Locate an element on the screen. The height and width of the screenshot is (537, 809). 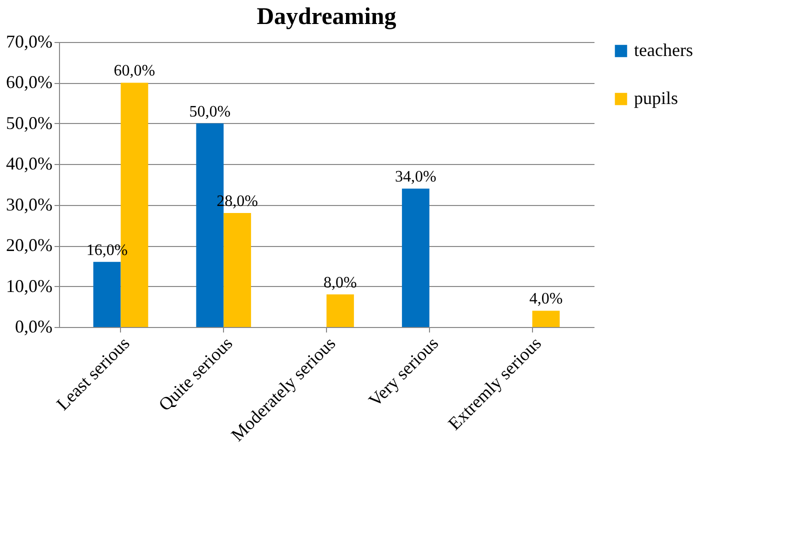
data-label: 50,0% is located at coordinates (210, 111).